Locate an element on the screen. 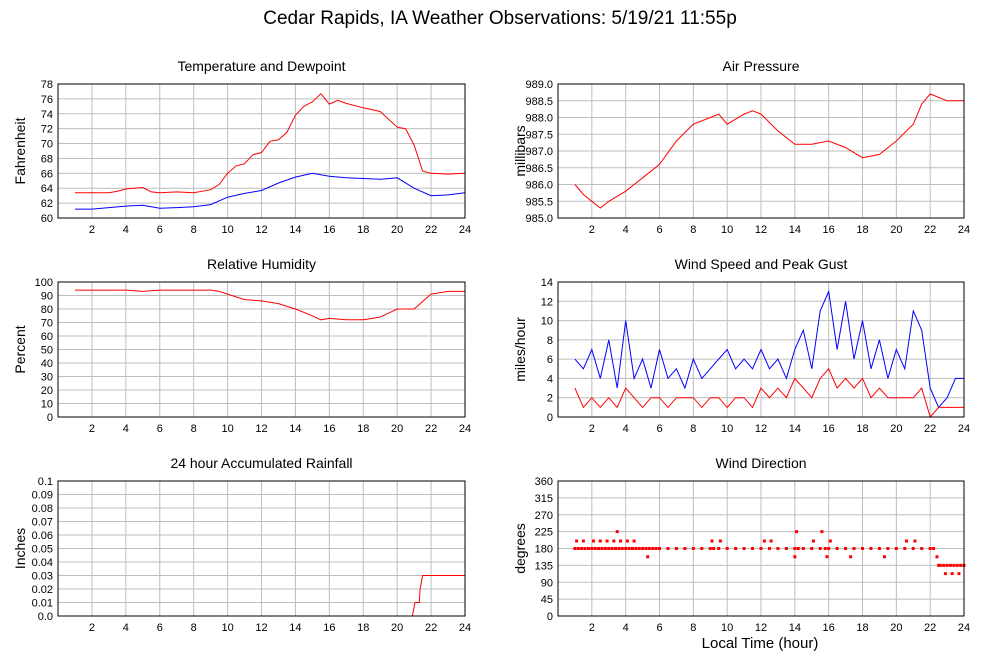 The height and width of the screenshot is (660, 1000). wind-ylabel: miles/hour is located at coordinates (520, 349).